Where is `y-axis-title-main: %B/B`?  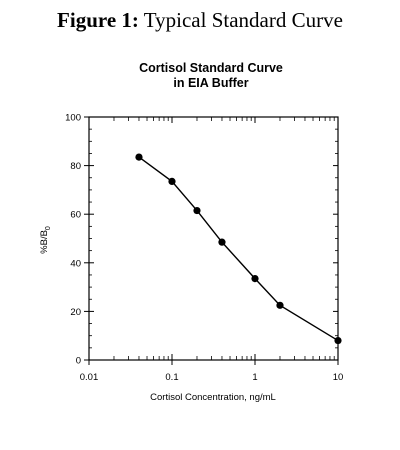 y-axis-title-main: %B/B is located at coordinates (44, 242).